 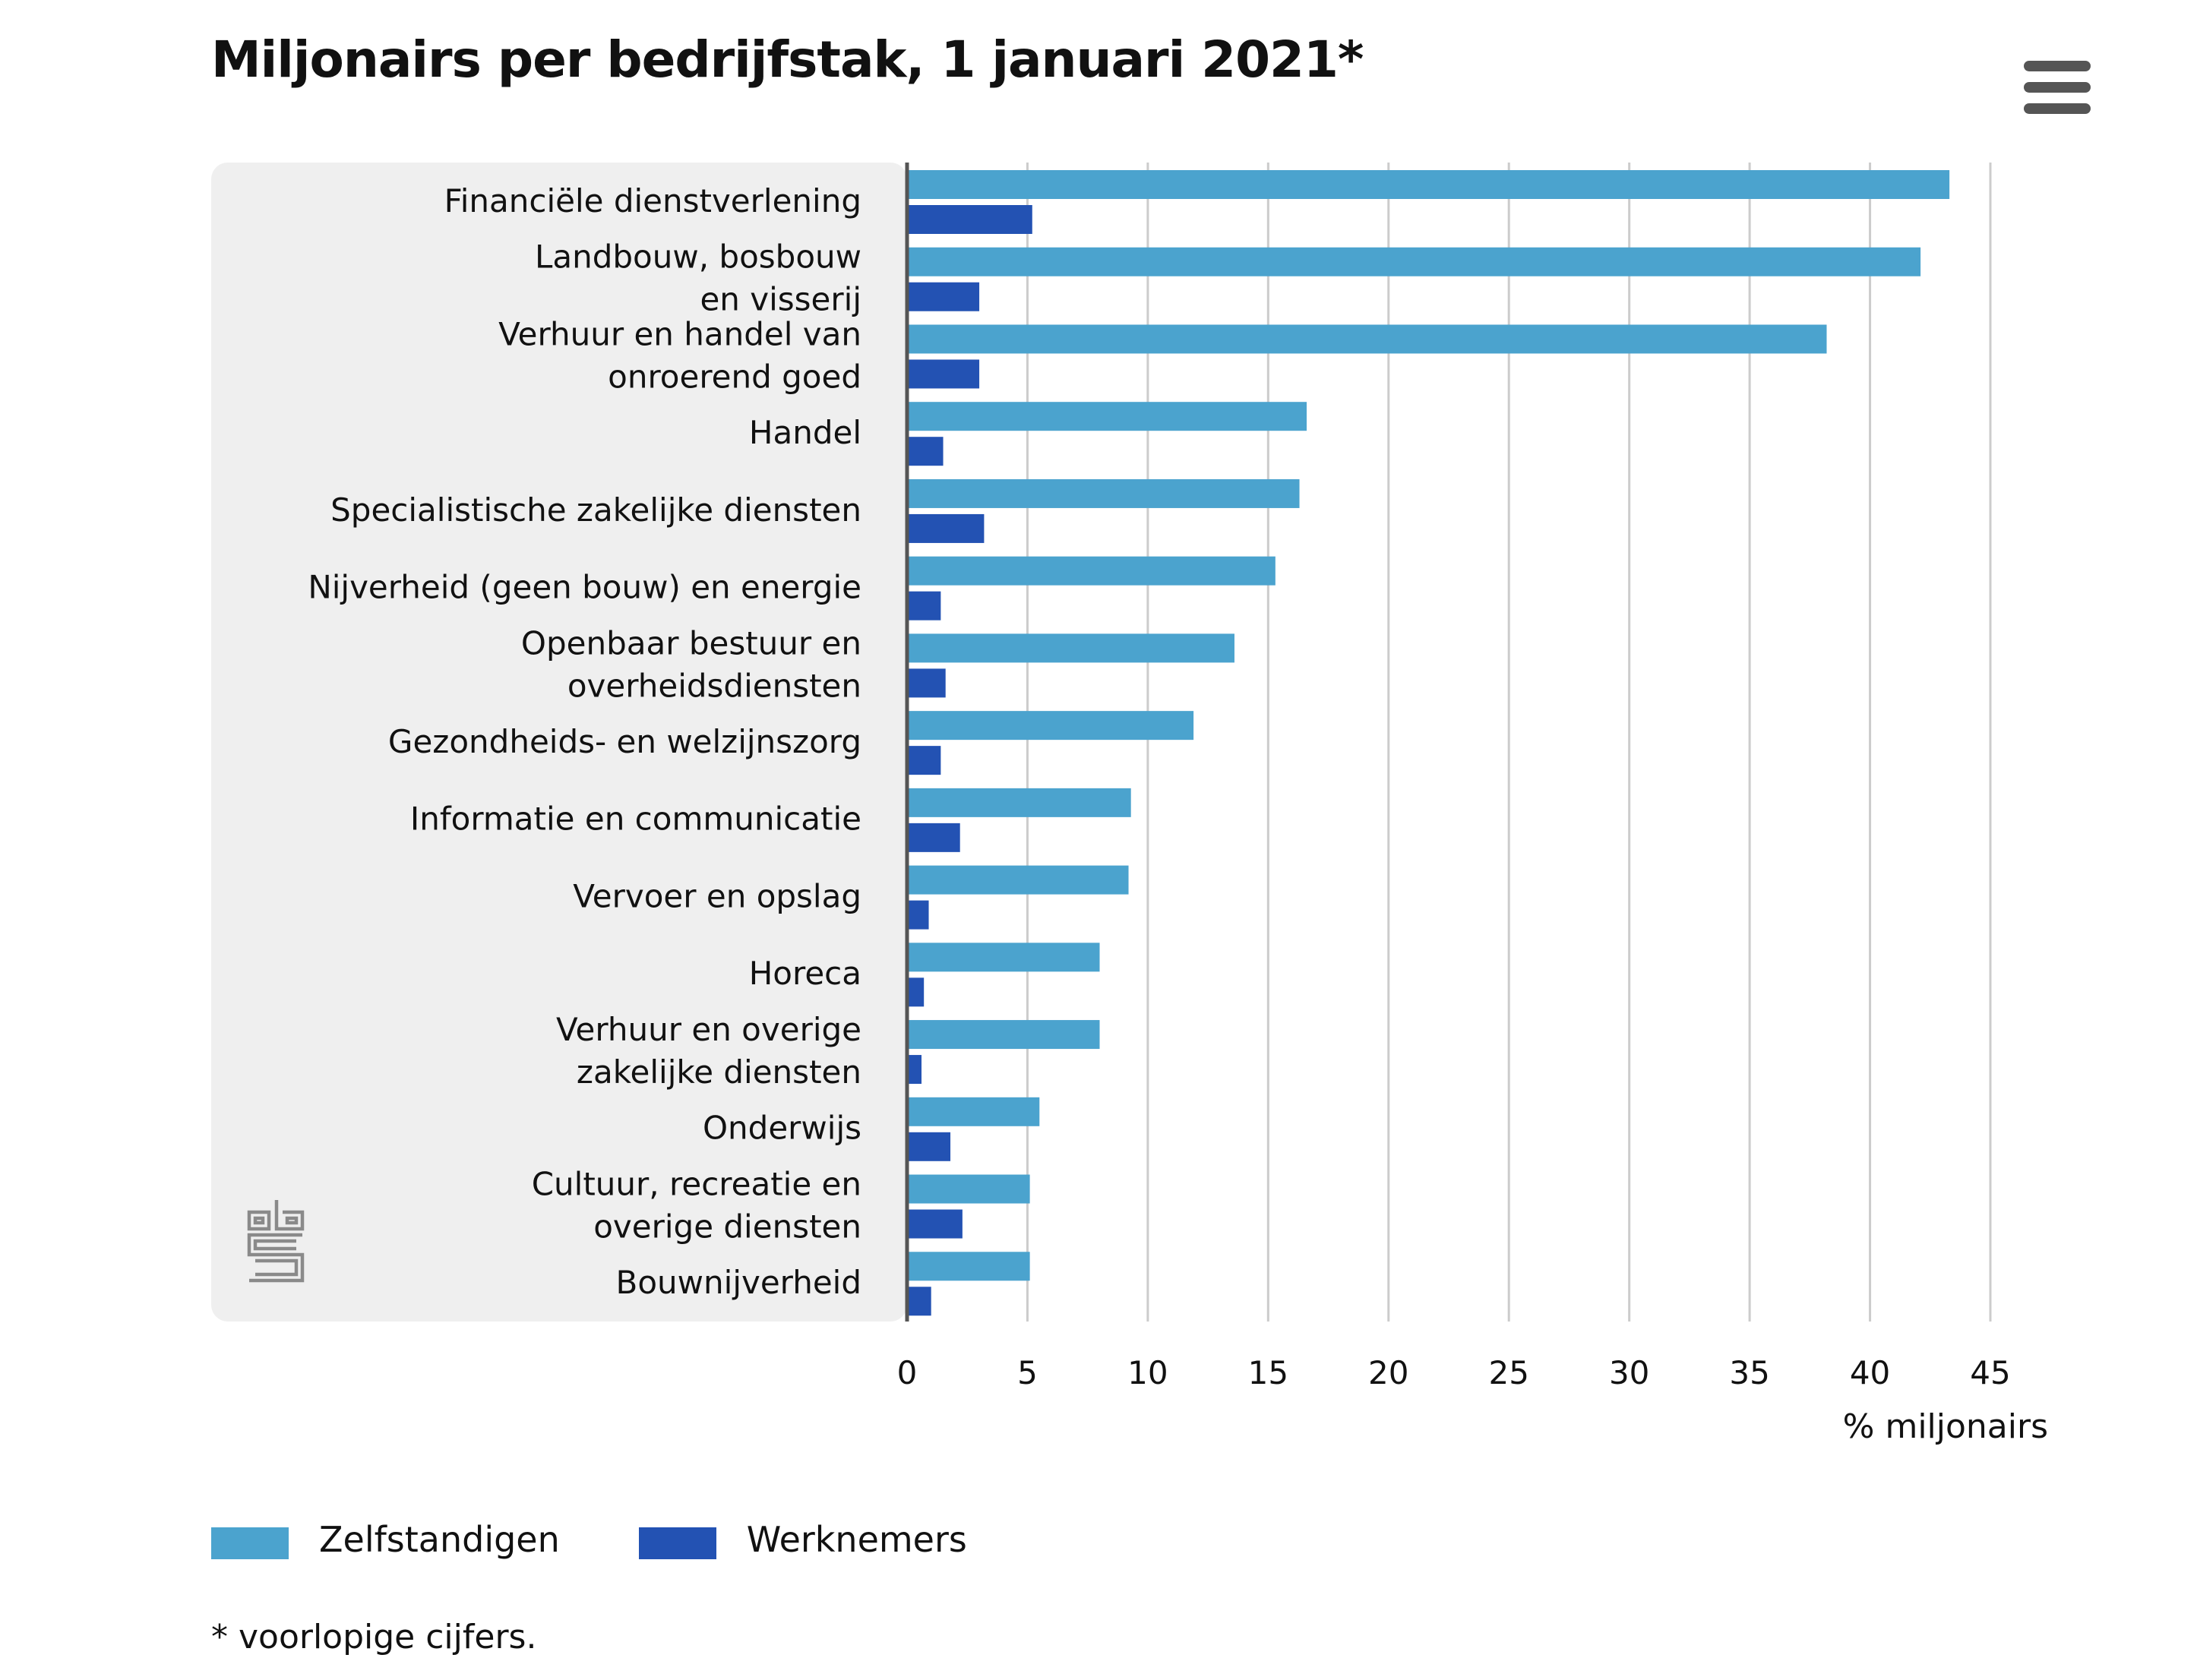 What do you see at coordinates (1945, 1426) in the screenshot?
I see `x-axis-title: % miljonairs` at bounding box center [1945, 1426].